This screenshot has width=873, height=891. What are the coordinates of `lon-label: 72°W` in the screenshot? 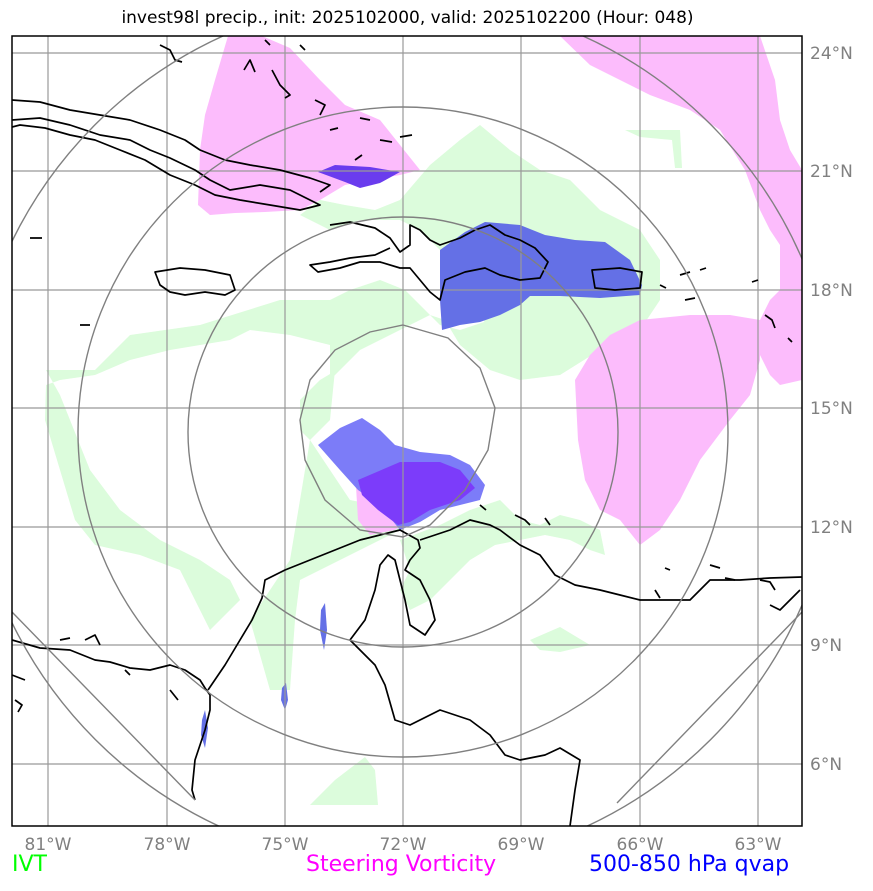 It's located at (403, 845).